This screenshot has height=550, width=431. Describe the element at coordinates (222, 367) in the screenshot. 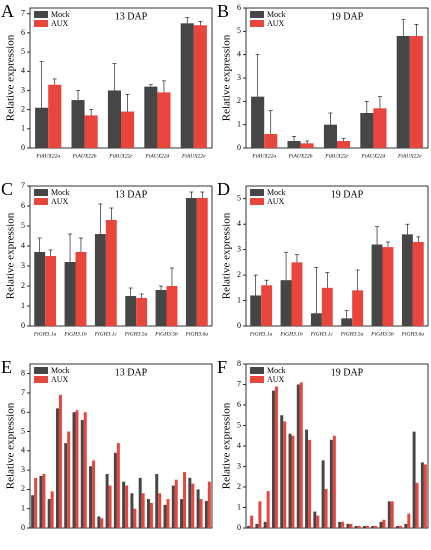

I see `panel-letter: F` at that location.